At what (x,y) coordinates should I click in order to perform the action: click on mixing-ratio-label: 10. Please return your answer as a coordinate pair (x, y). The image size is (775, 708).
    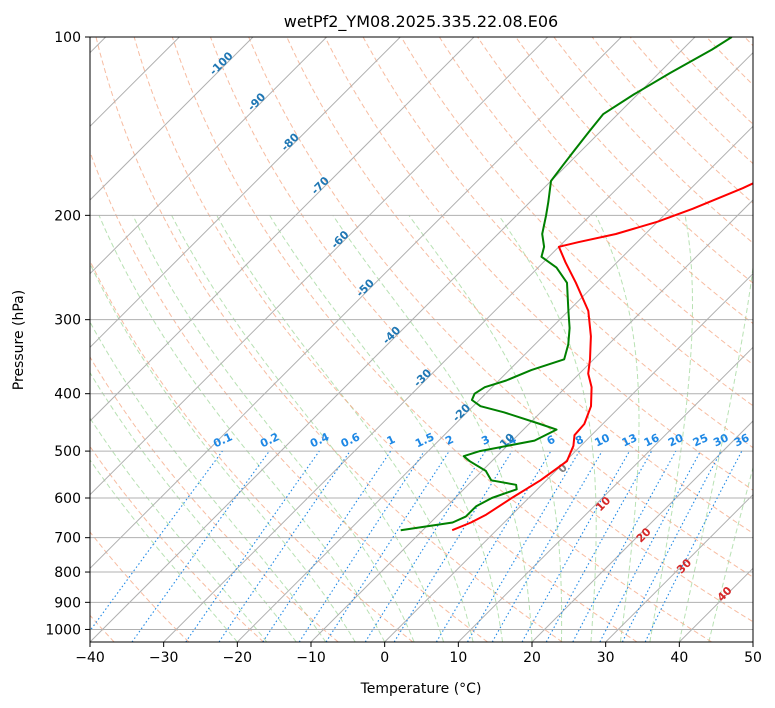
    Looking at the image, I should click on (603, 440).